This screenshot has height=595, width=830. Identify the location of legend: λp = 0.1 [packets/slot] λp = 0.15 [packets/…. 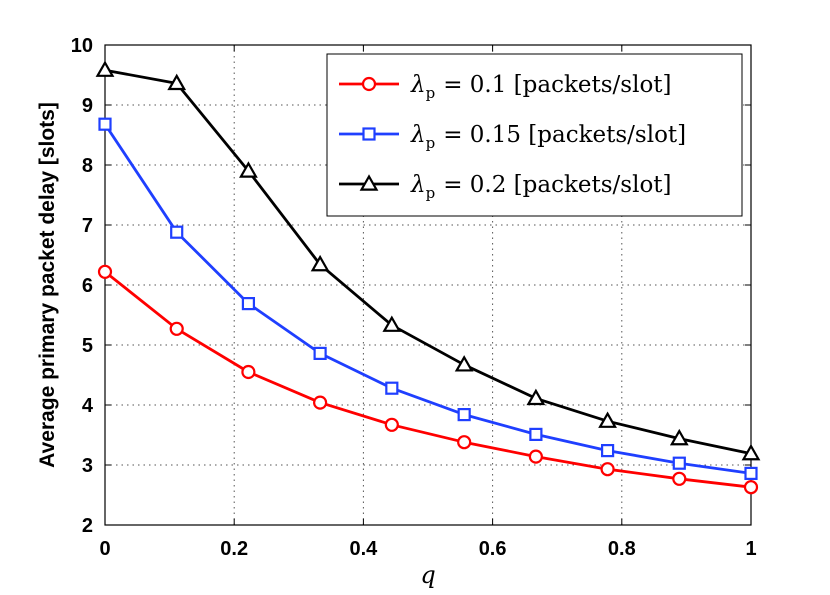
(534, 135).